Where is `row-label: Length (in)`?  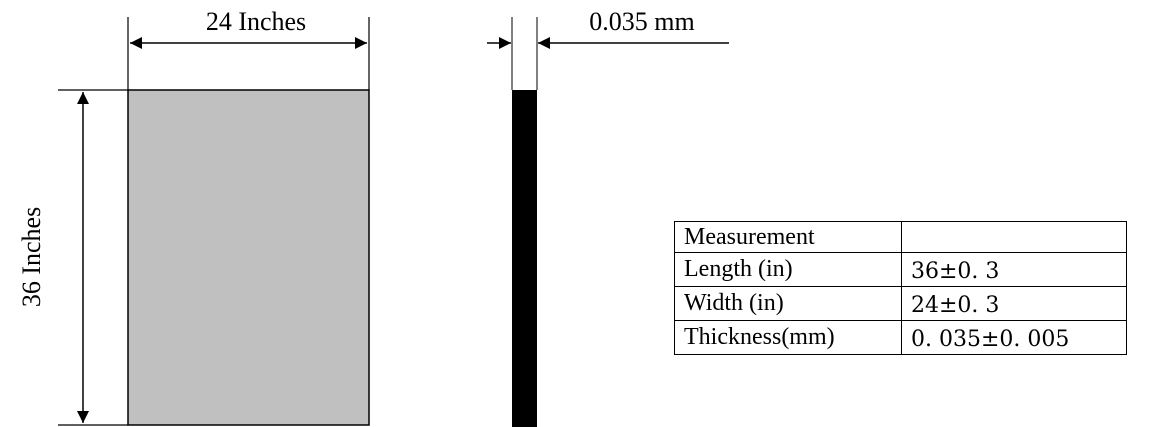
row-label: Length (in) is located at coordinates (788, 269).